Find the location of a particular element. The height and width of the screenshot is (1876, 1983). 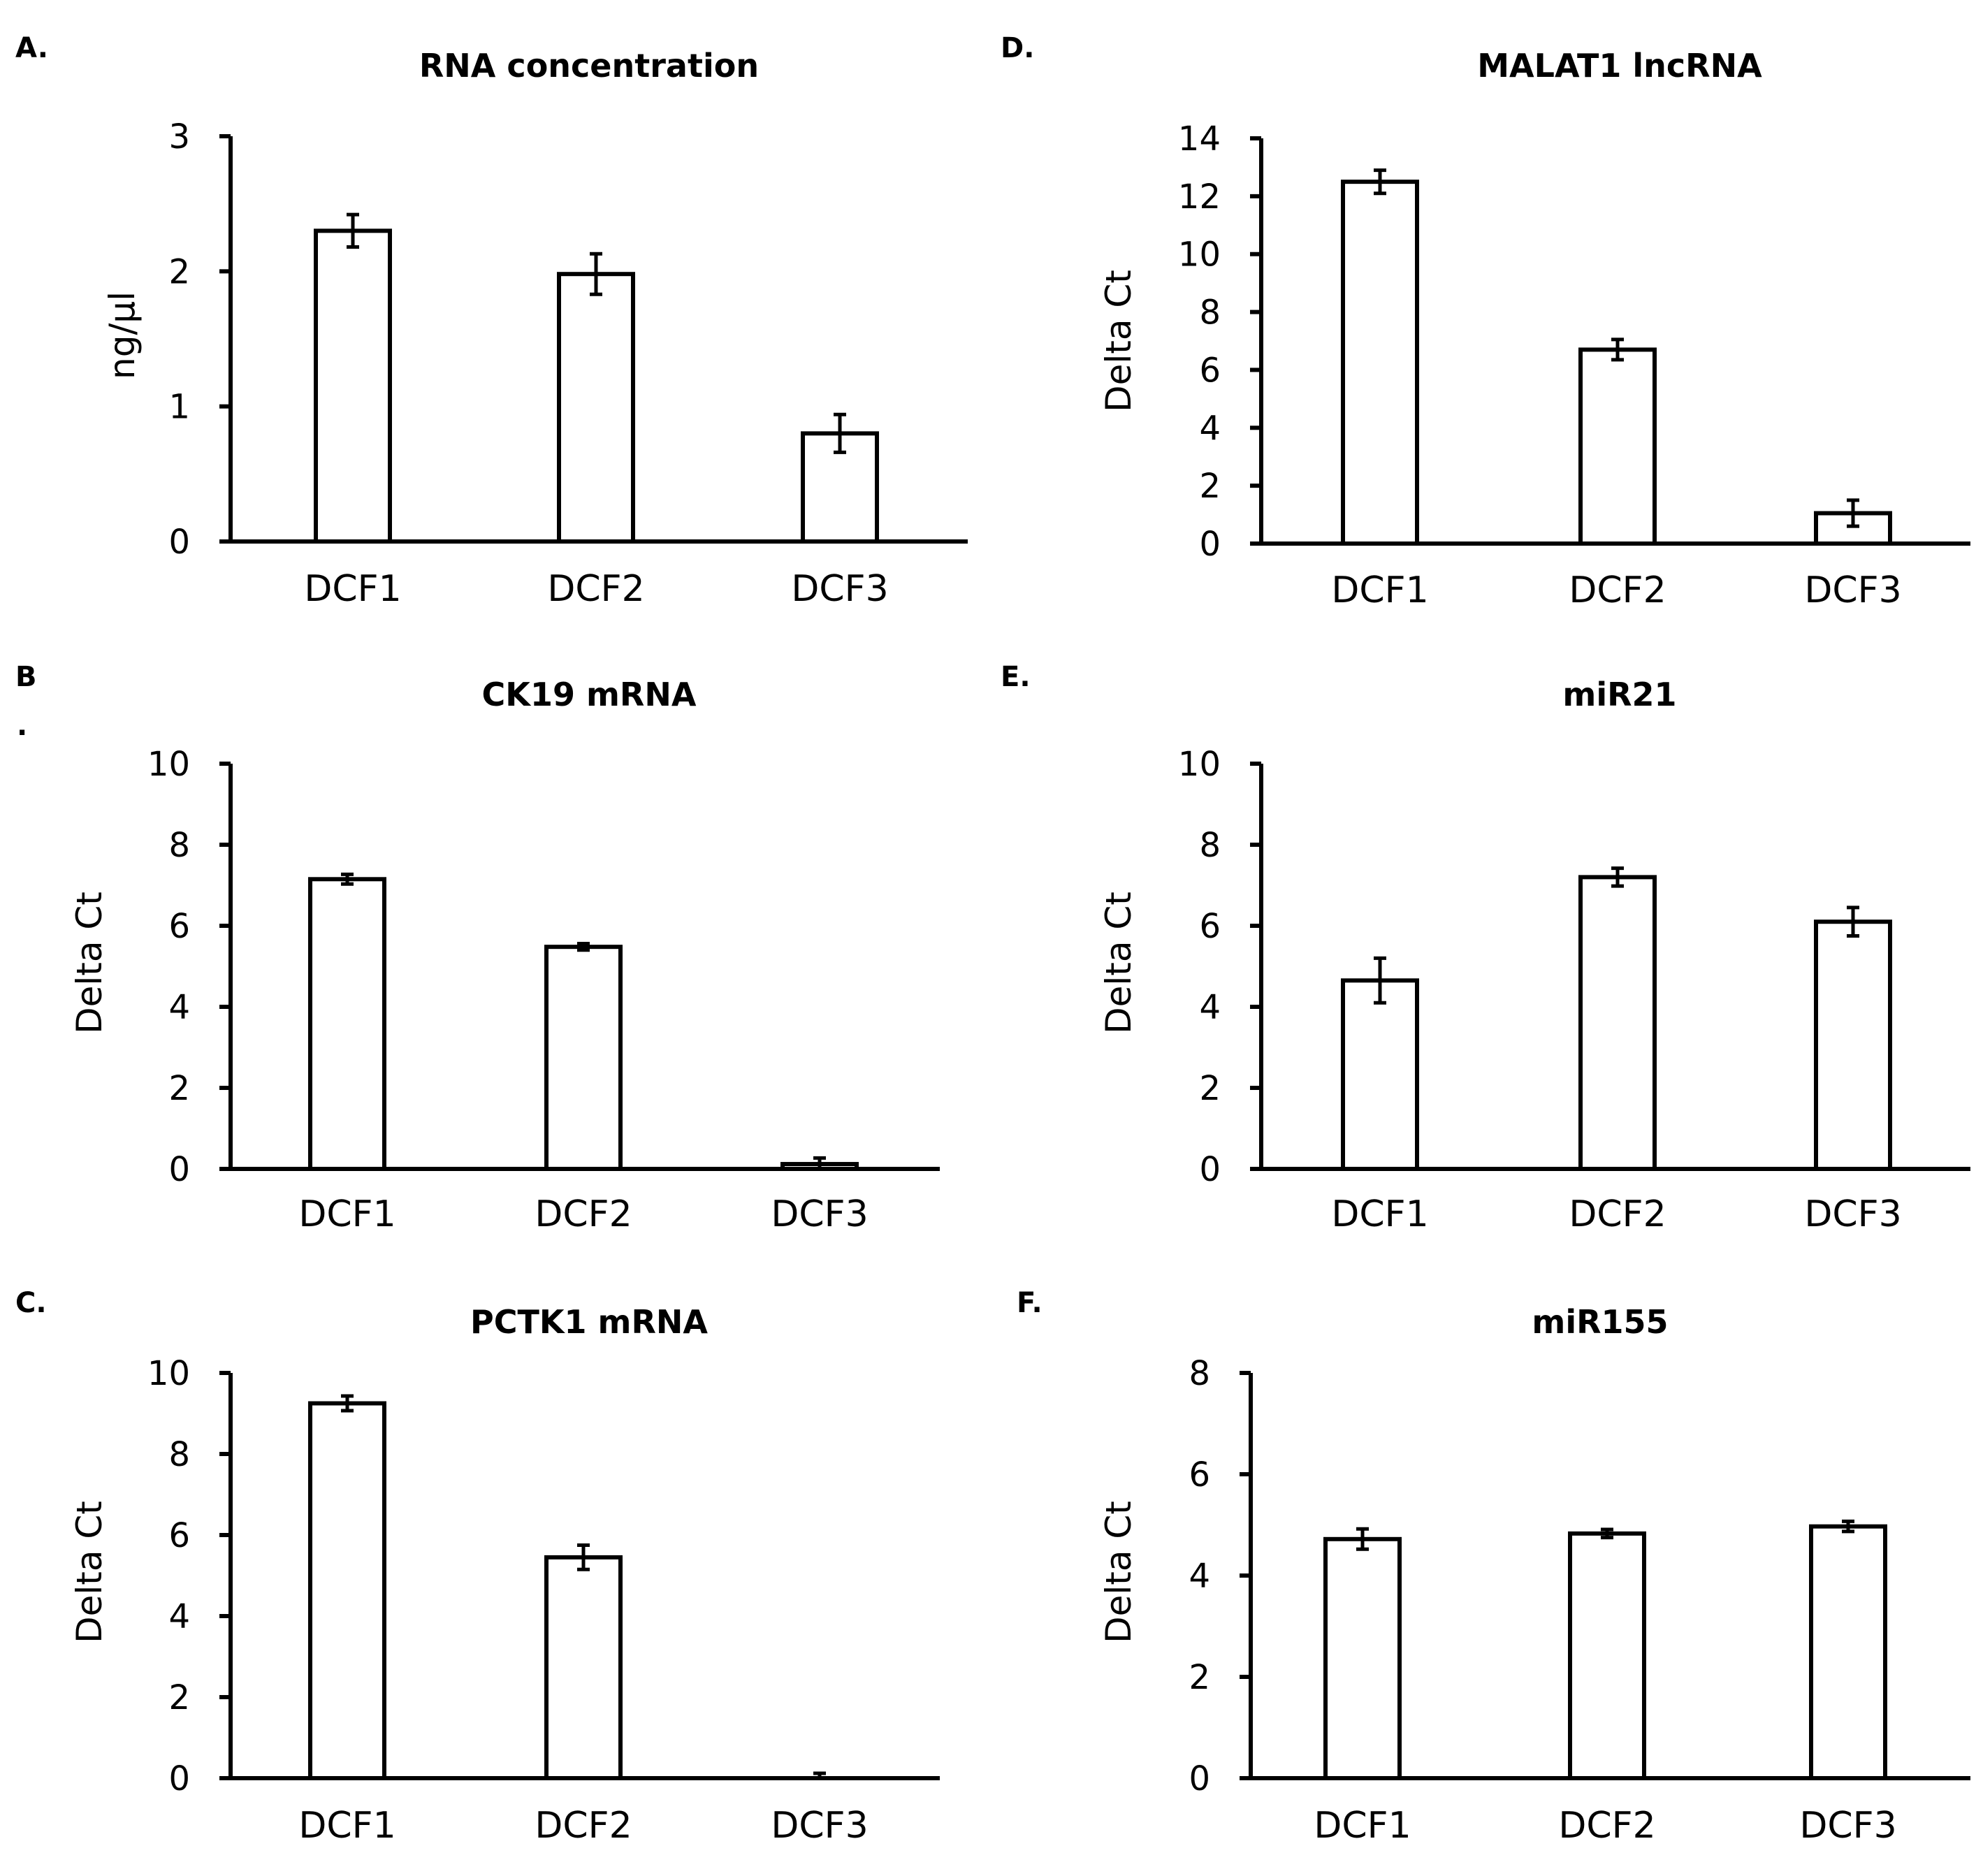

chart-title: miR21 is located at coordinates (1619, 694).